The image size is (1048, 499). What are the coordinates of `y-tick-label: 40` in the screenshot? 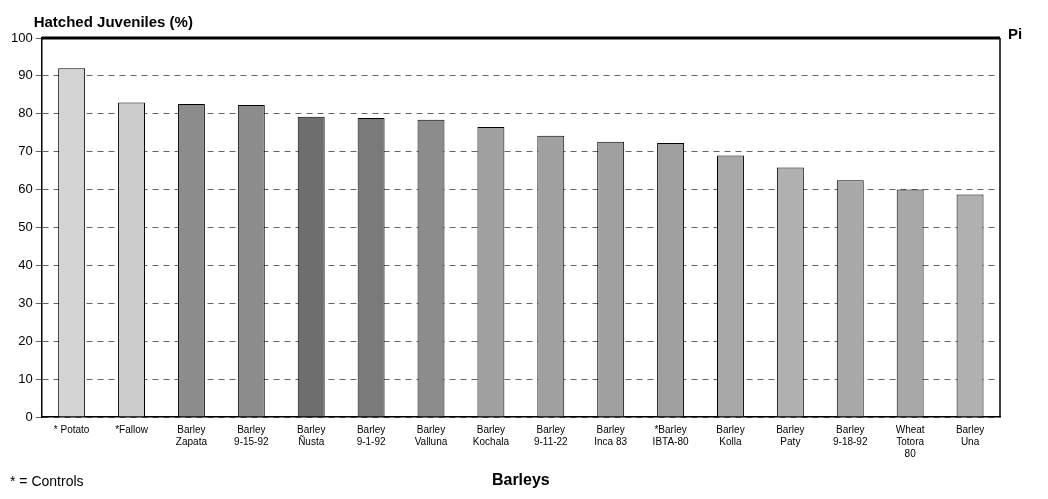 It's located at (25, 264).